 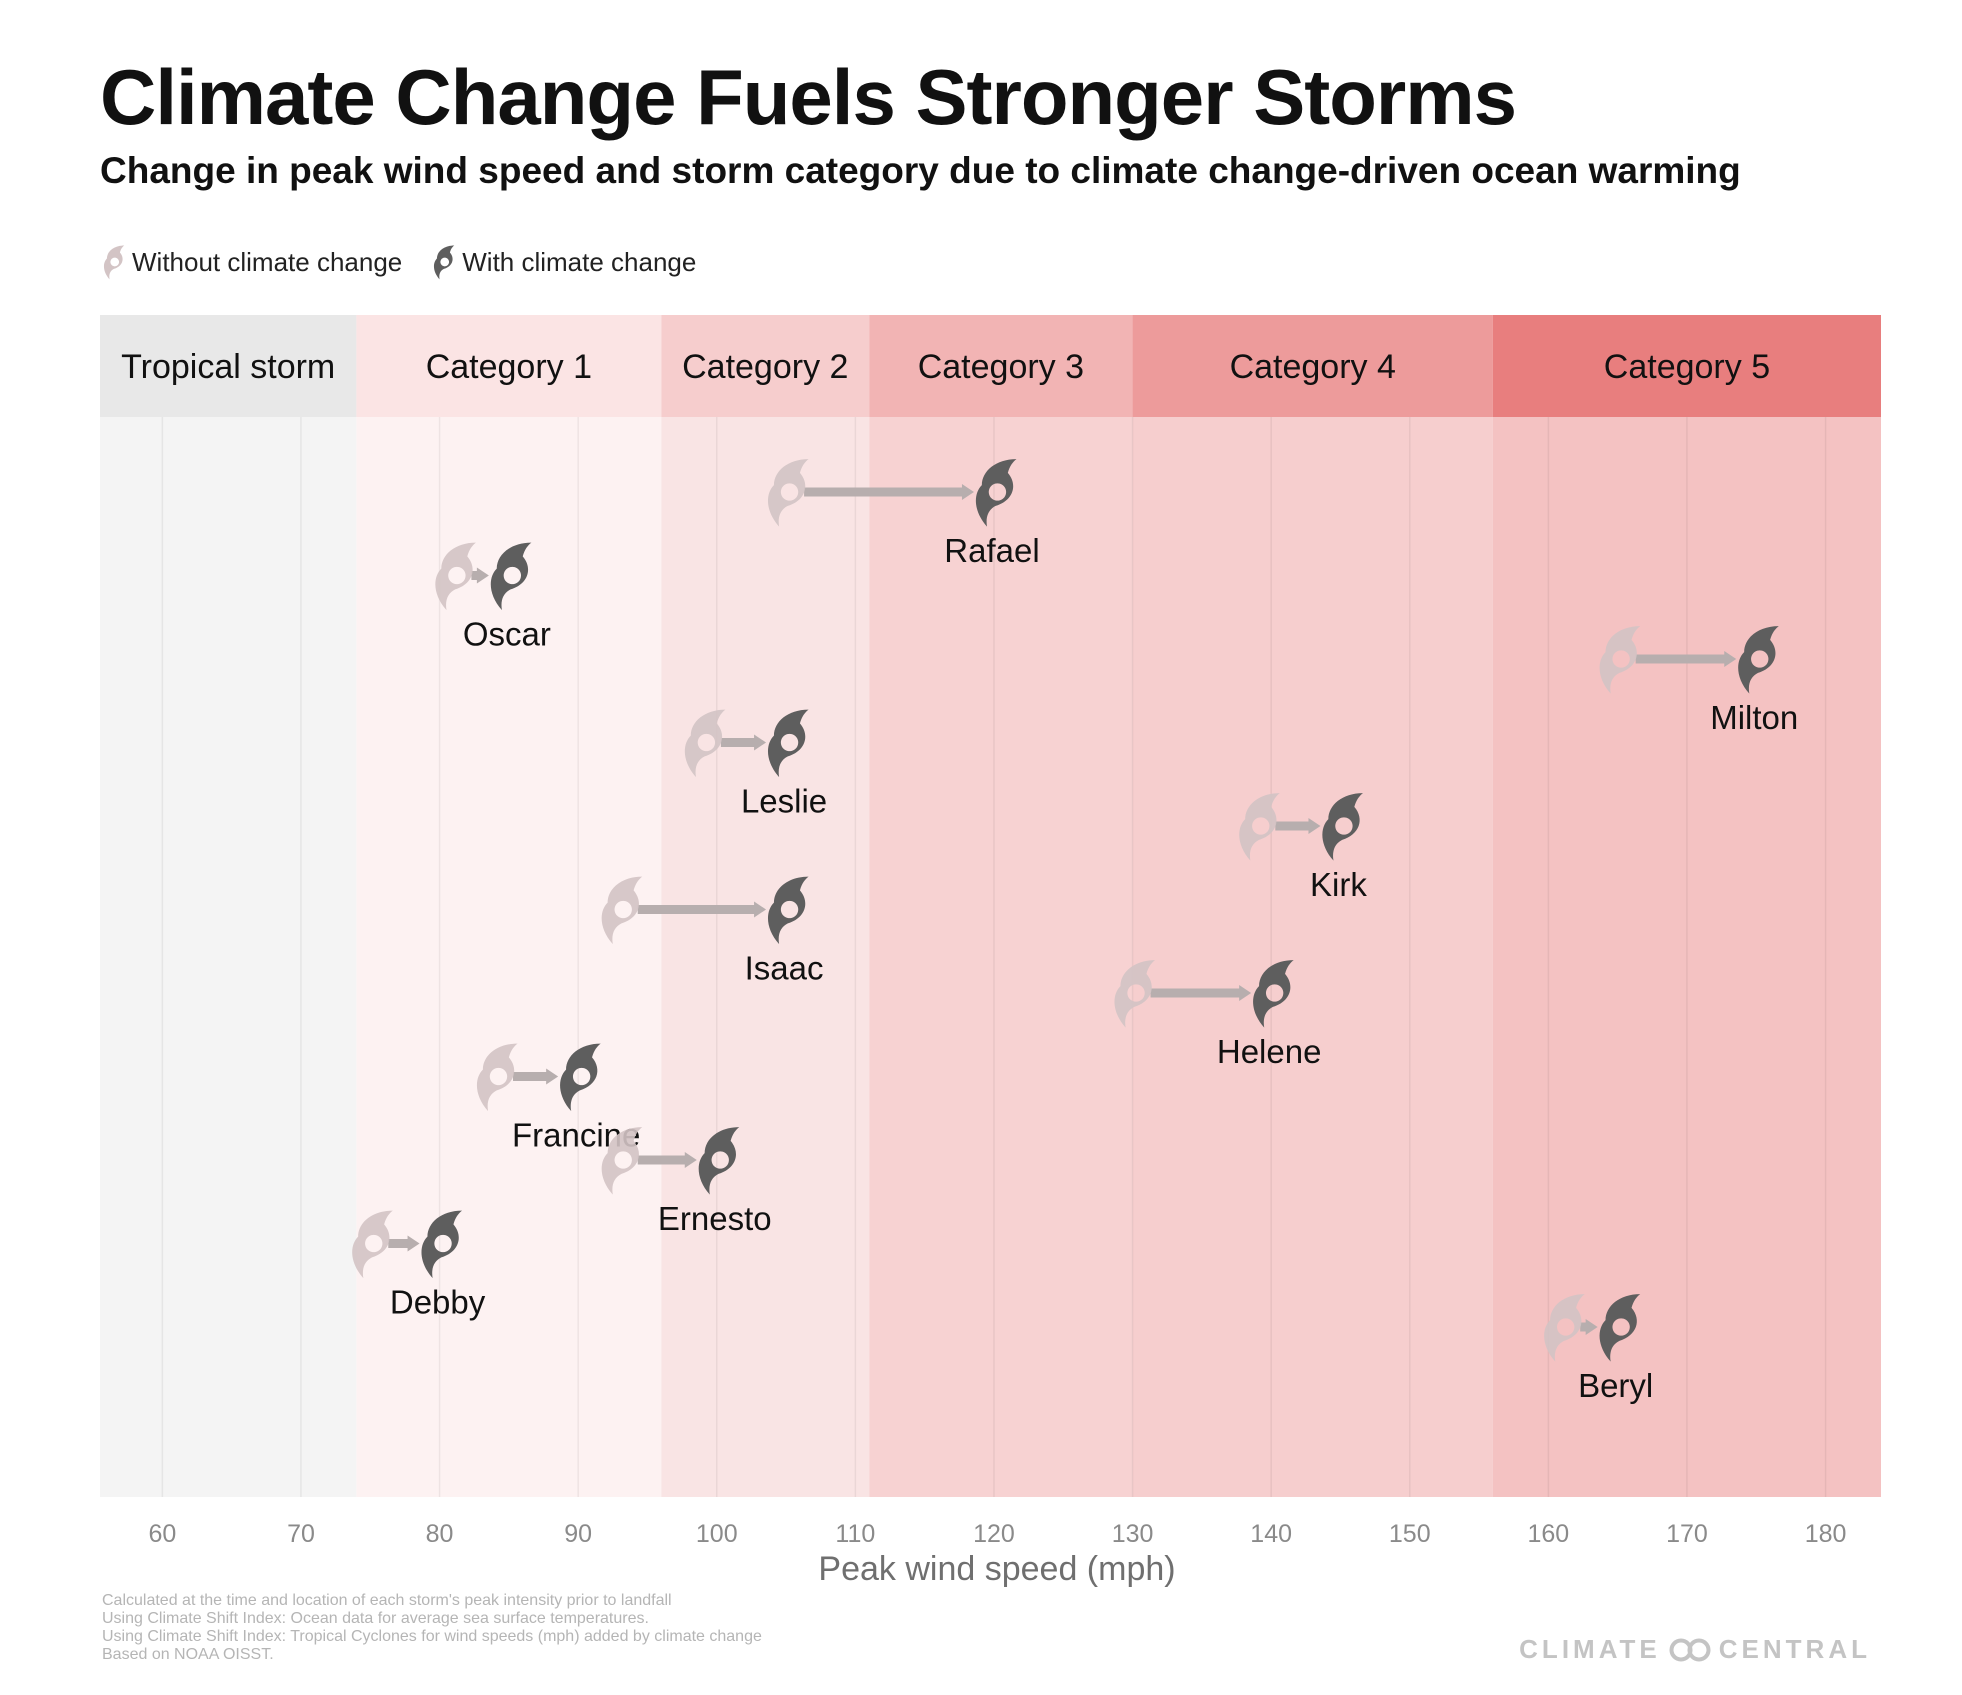 What do you see at coordinates (1338, 884) in the screenshot?
I see `storm-label: Kirk` at bounding box center [1338, 884].